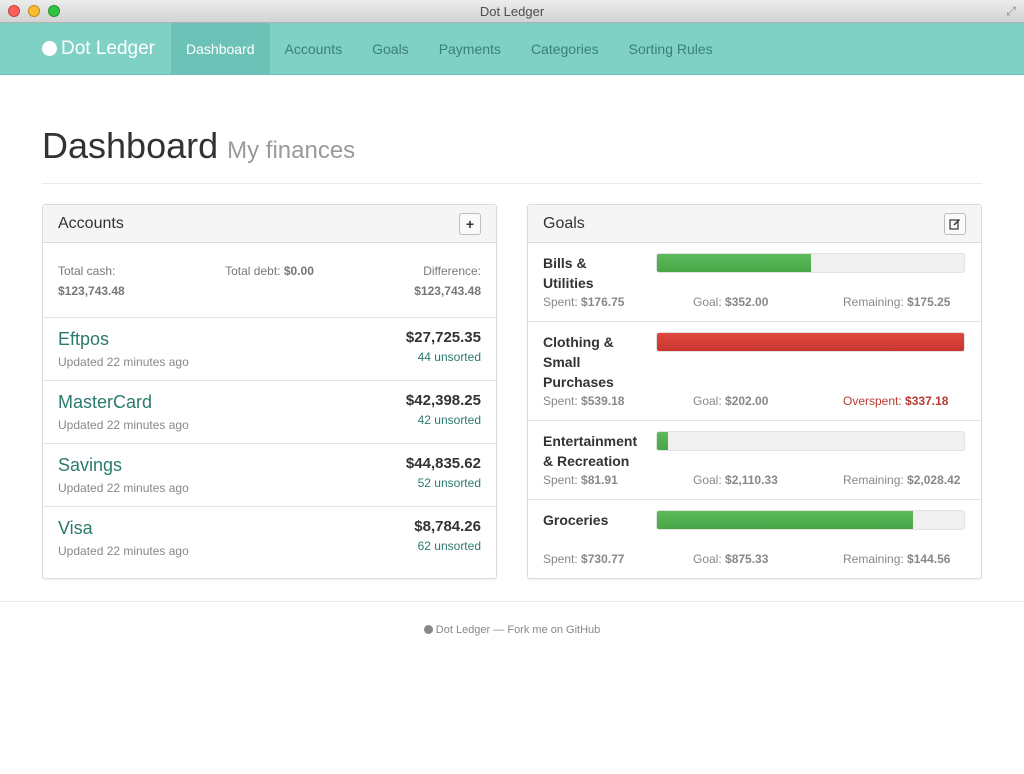 Image resolution: width=1024 pixels, height=774 pixels. Describe the element at coordinates (54, 11) in the screenshot. I see `zoom-window-button` at that location.